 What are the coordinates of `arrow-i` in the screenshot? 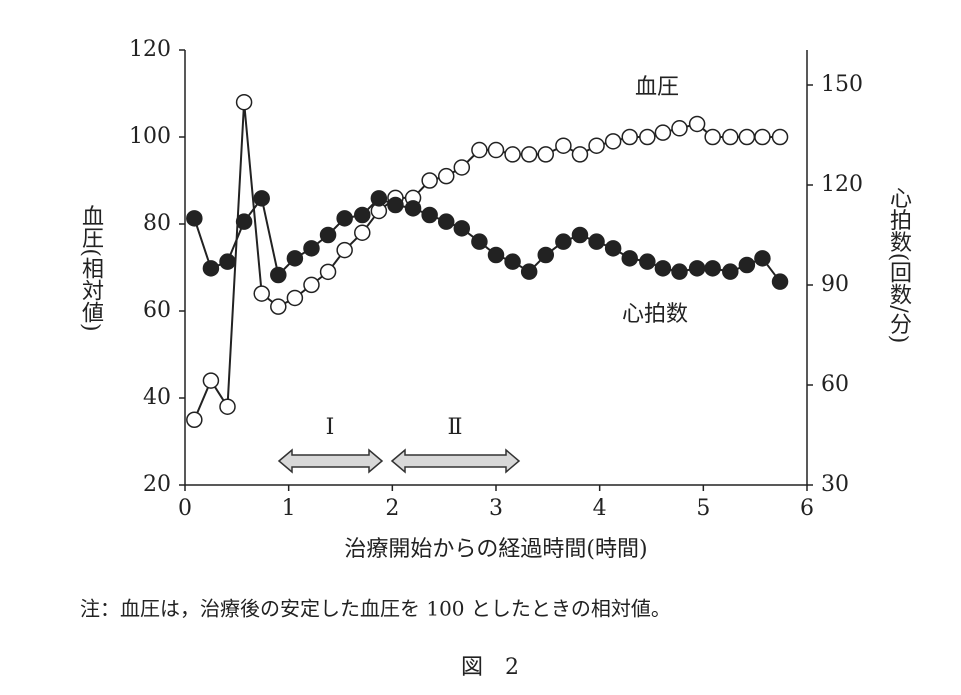 It's located at (330, 461).